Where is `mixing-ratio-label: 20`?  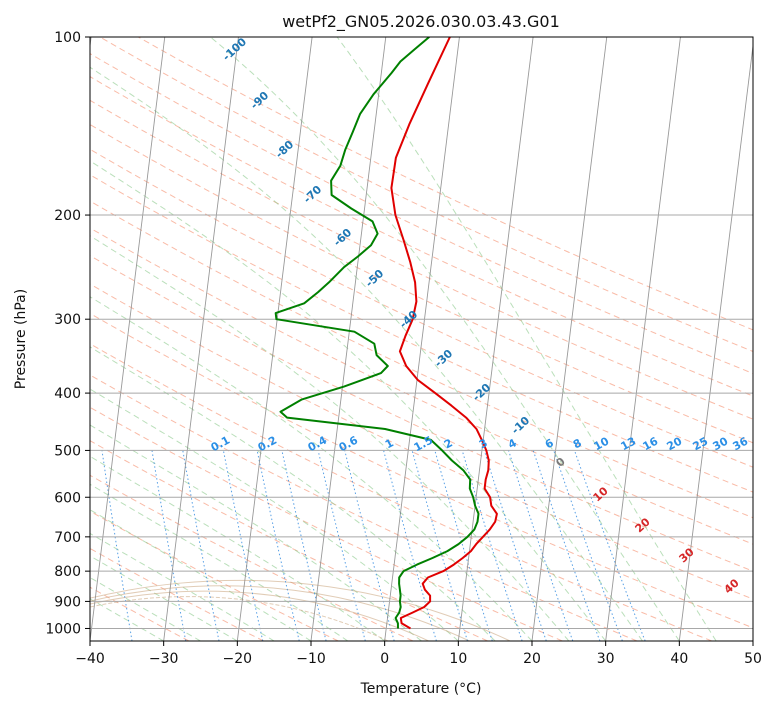
mixing-ratio-label: 20 is located at coordinates (675, 443).